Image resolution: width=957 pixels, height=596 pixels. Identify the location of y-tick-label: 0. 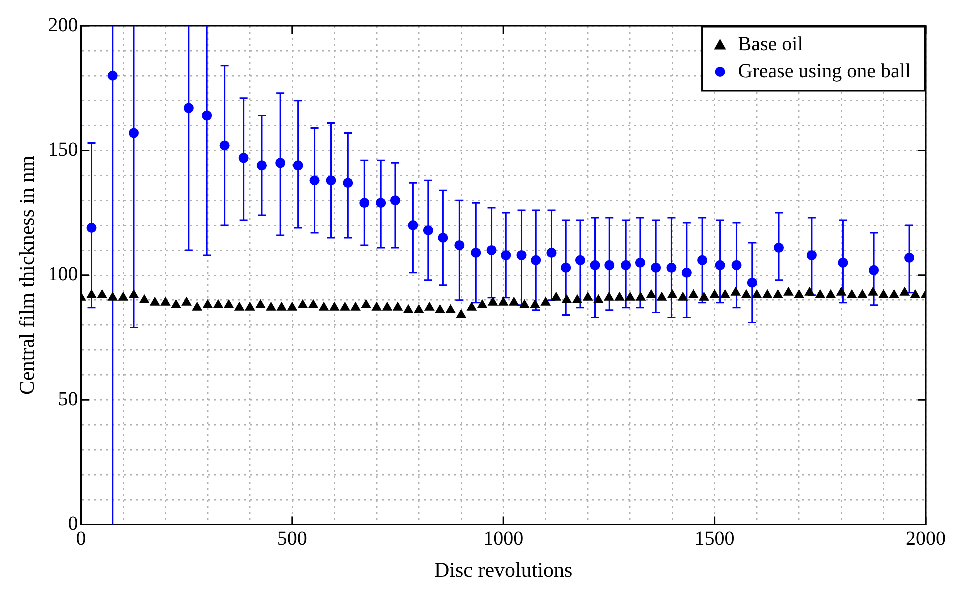
(73, 524).